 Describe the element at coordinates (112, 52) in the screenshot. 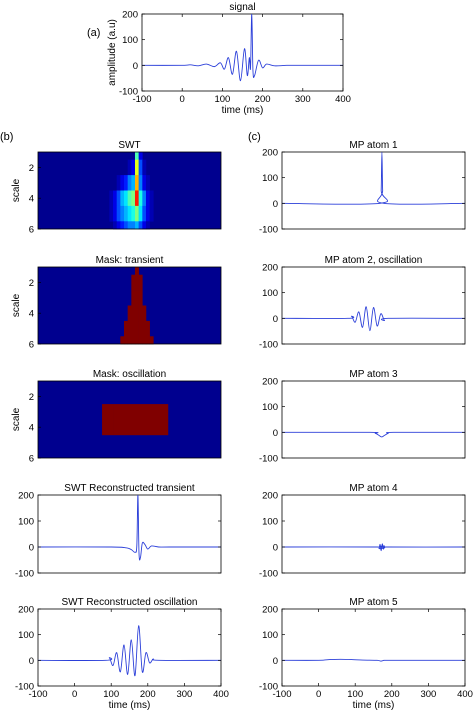

I see `y-axis-label: amplitude (a.u)` at that location.